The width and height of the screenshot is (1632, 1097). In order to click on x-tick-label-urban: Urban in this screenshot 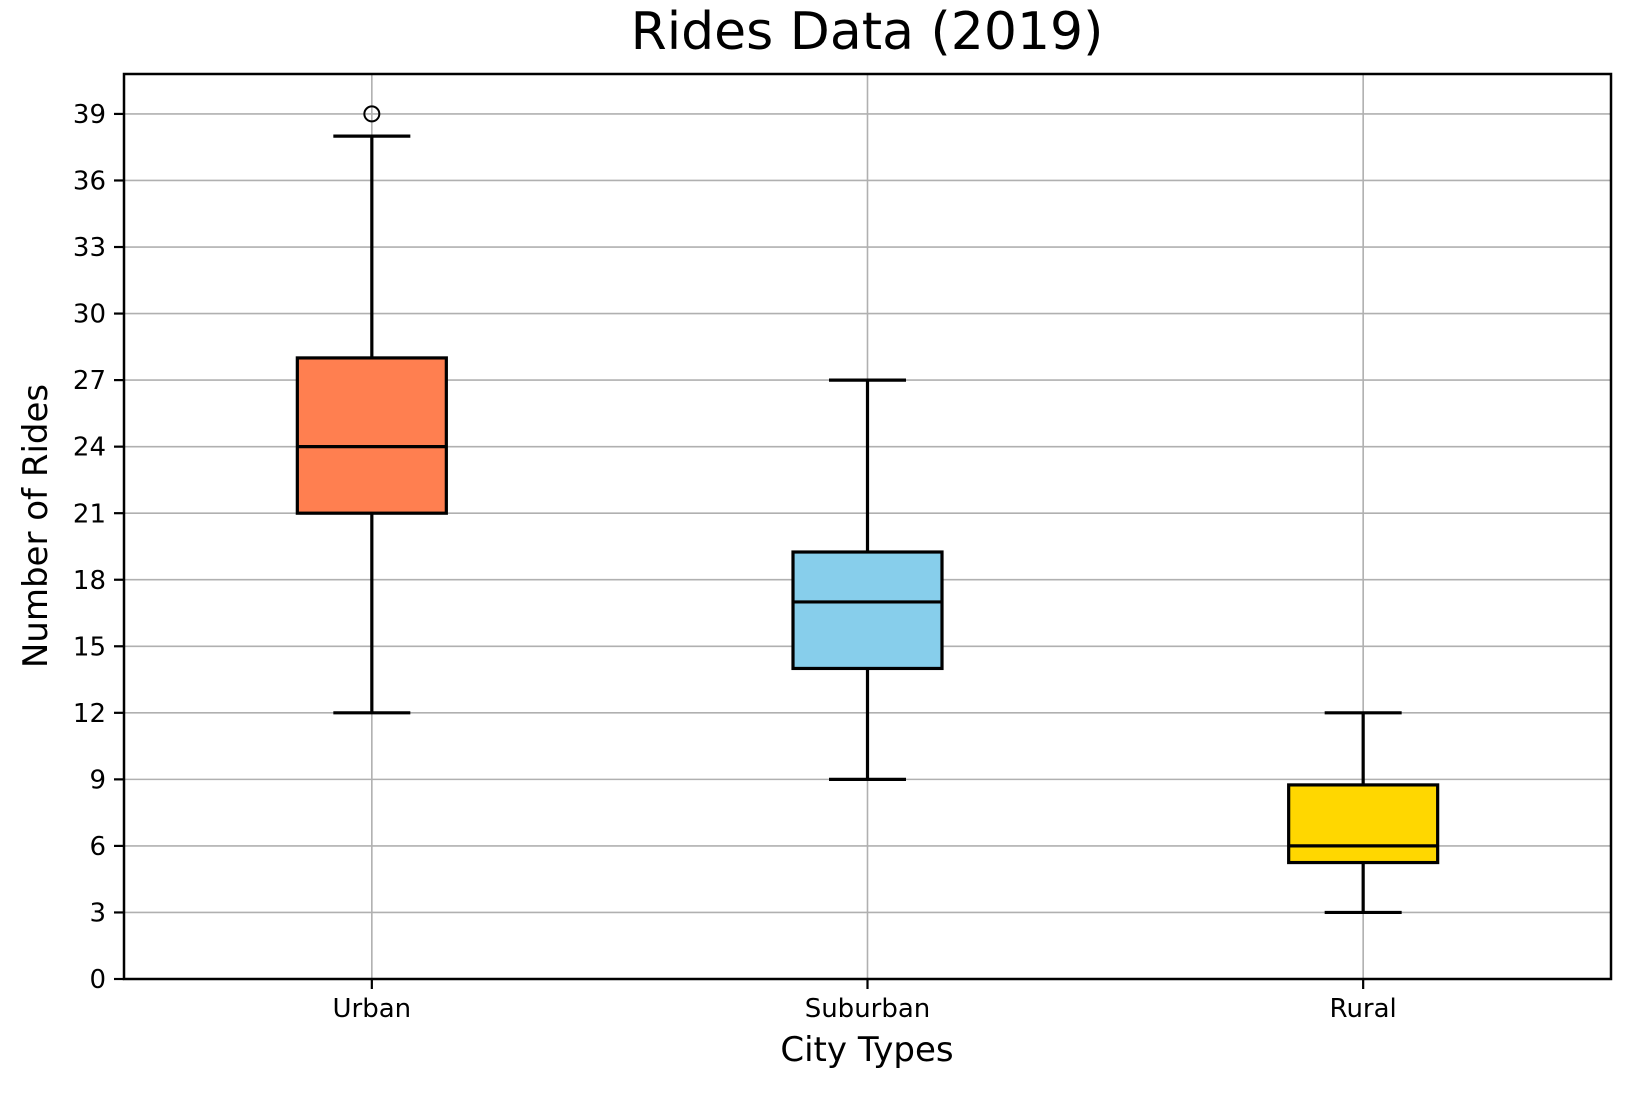, I will do `click(372, 1009)`.